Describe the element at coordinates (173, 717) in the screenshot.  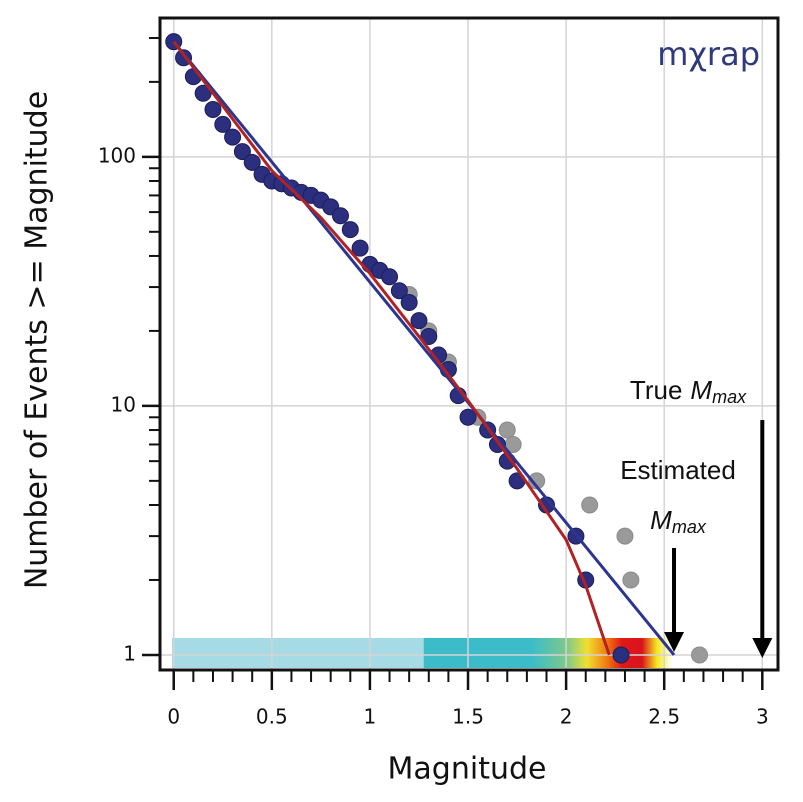
I see `x-tick-label: 0` at that location.